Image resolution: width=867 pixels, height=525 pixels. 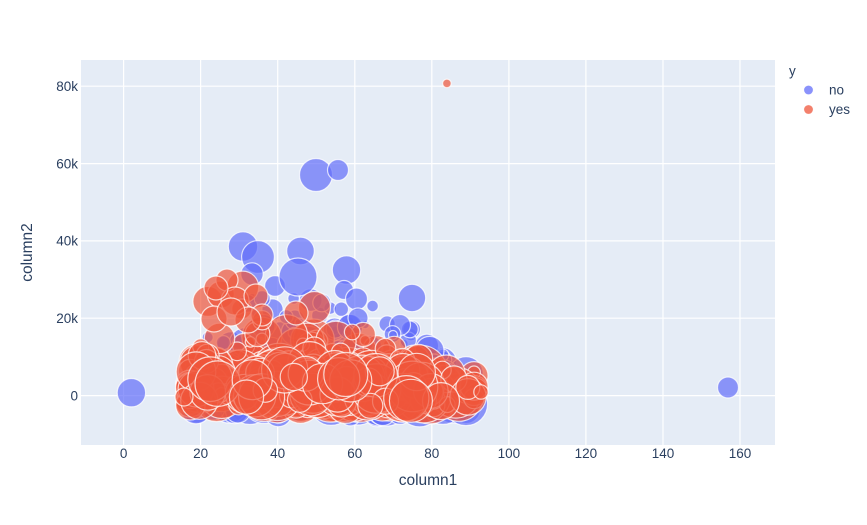 I want to click on svg-text: 20k, so click(x=67, y=318).